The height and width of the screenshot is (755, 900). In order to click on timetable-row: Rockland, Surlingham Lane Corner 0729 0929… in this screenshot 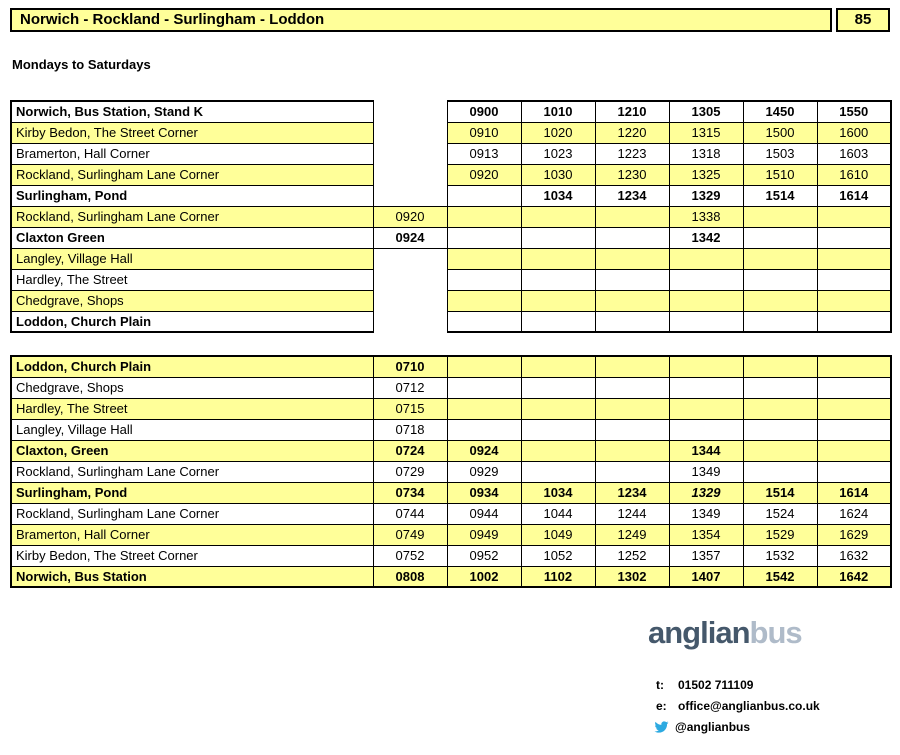, I will do `click(451, 471)`.